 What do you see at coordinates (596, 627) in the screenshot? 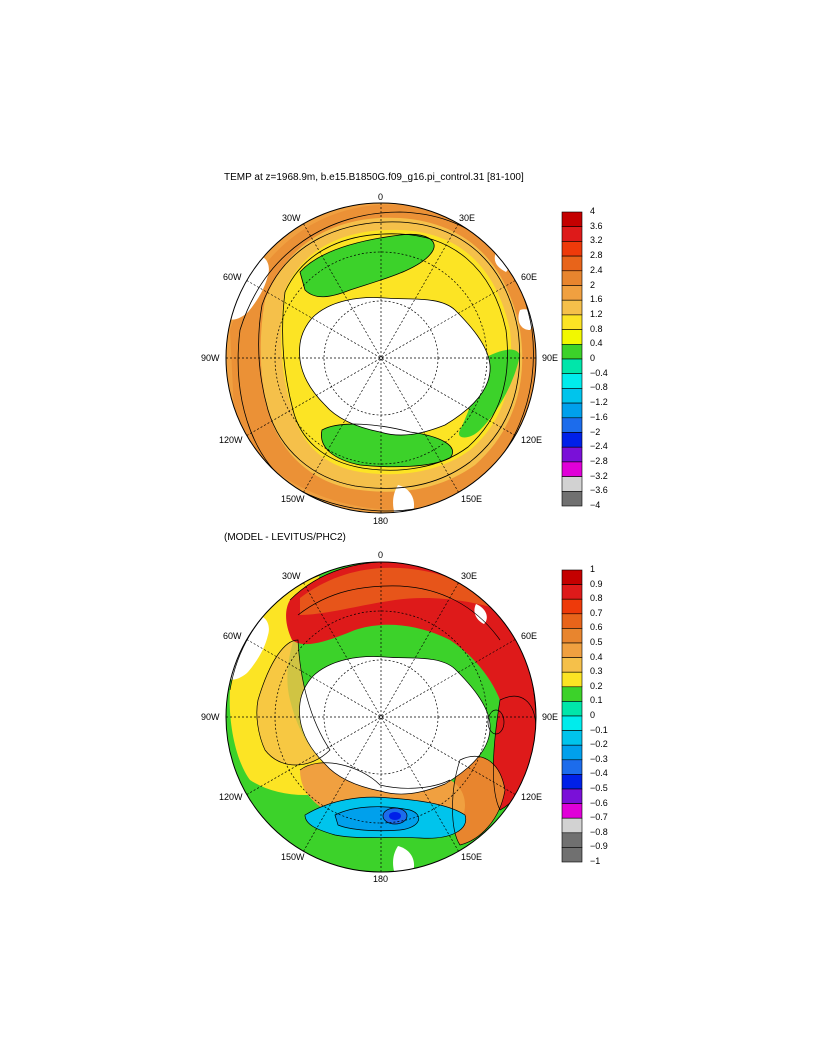
I see `colorbar-tick-label: 0.6` at bounding box center [596, 627].